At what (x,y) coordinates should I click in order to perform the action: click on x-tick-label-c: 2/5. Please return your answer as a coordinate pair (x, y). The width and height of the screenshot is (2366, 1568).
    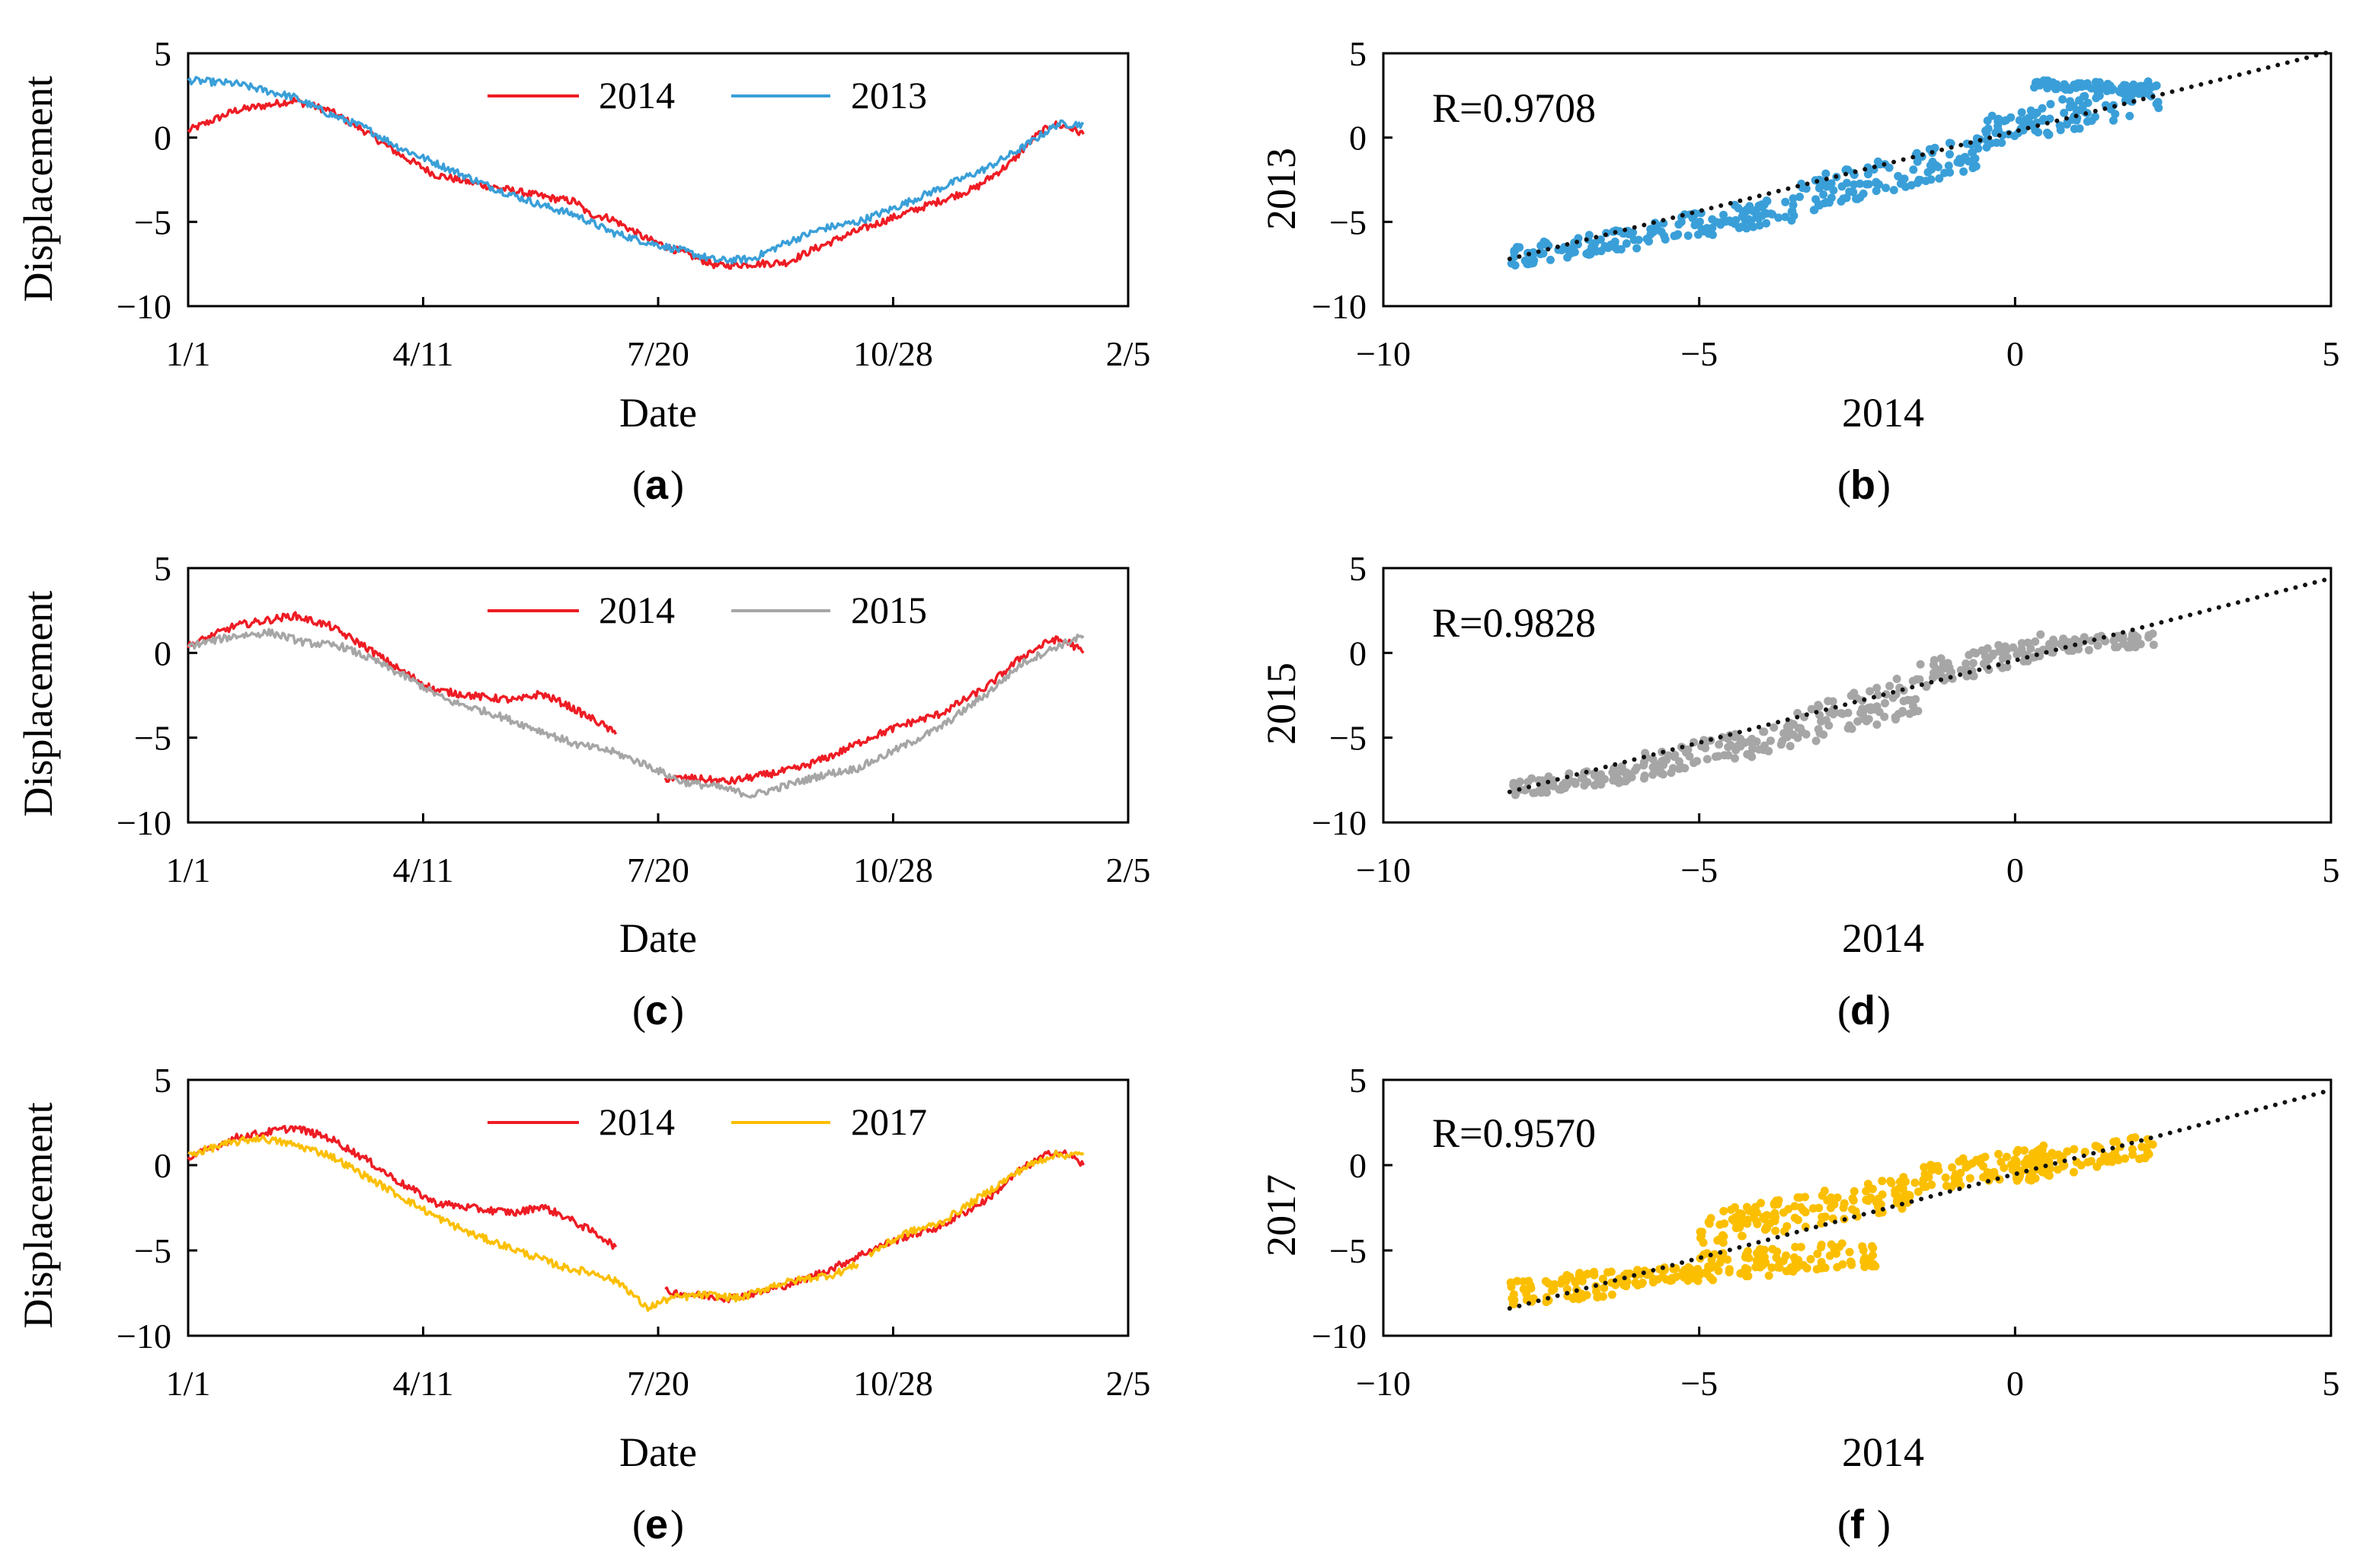
    Looking at the image, I should click on (1128, 870).